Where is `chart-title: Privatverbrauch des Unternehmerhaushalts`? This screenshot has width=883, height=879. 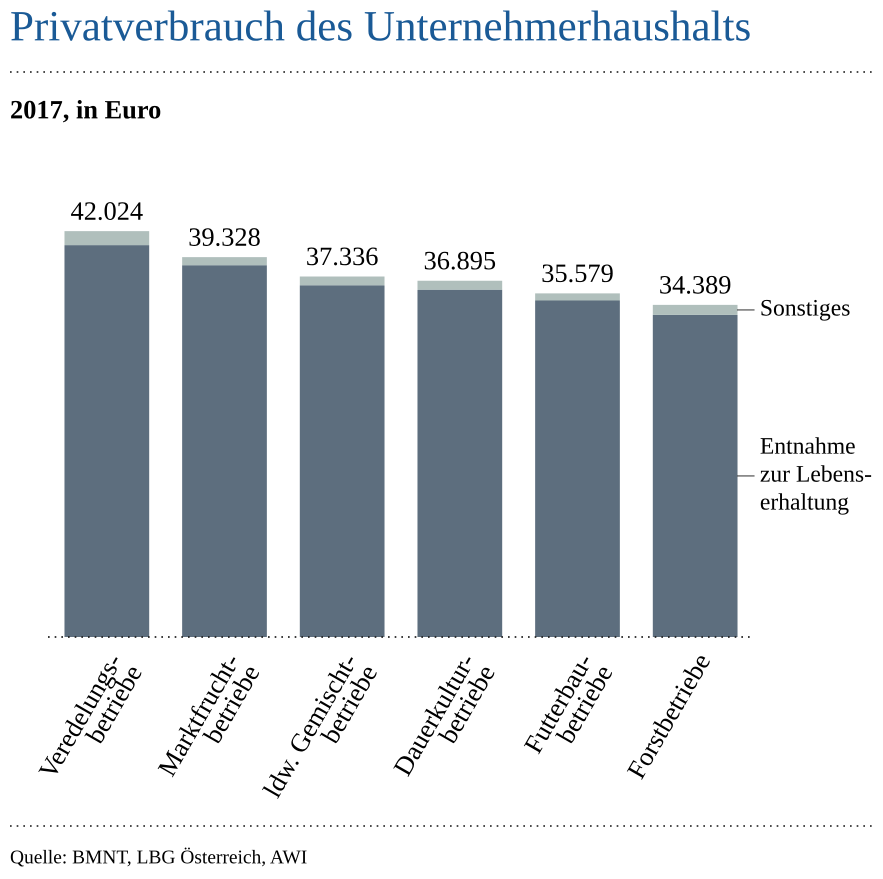 chart-title: Privatverbrauch des Unternehmerhaushalts is located at coordinates (380, 25).